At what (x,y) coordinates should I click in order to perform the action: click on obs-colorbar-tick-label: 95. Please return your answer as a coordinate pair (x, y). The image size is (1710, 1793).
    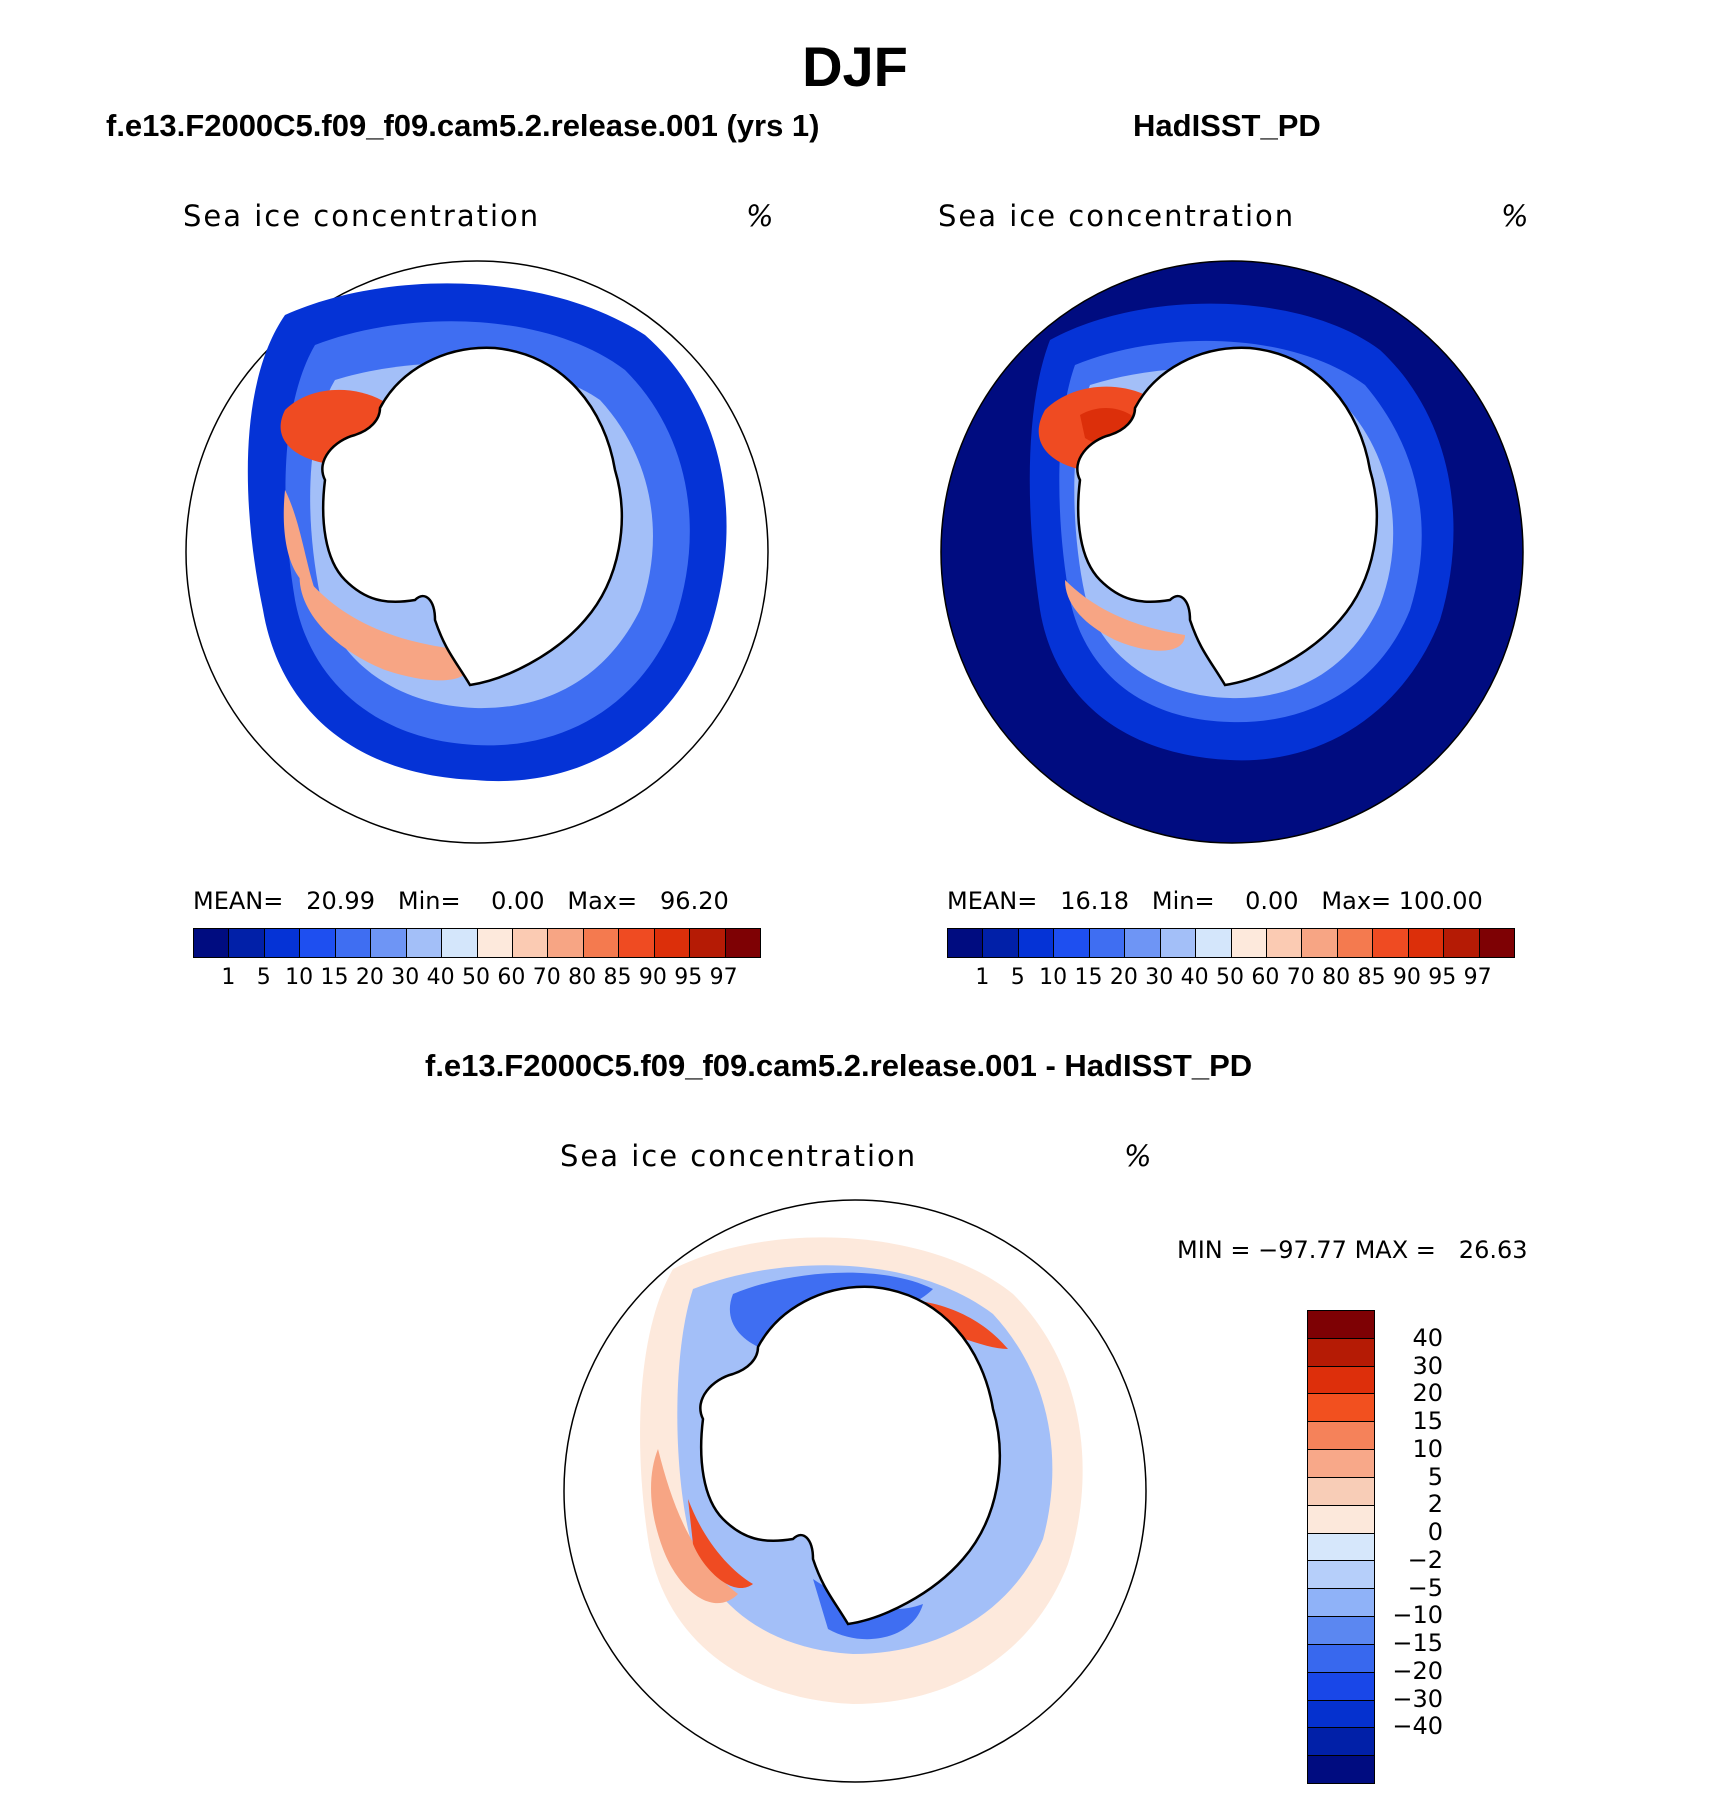
    Looking at the image, I should click on (1442, 977).